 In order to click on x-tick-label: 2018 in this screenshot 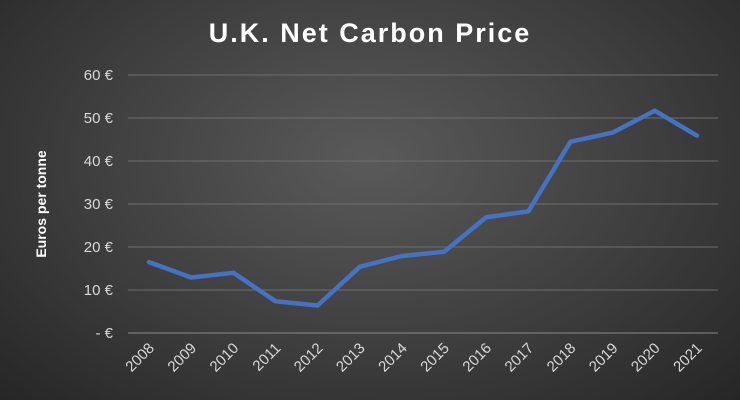, I will do `click(562, 358)`.